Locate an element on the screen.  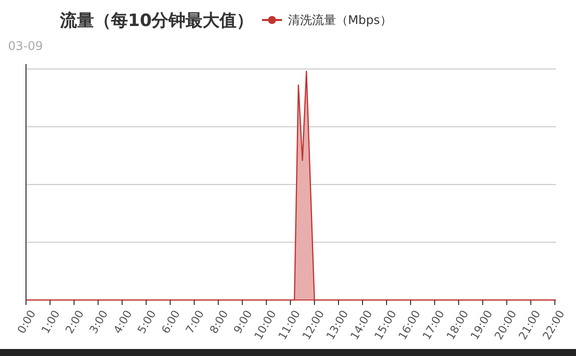
legend-label: 清洗流量（Mbps） is located at coordinates (340, 20).